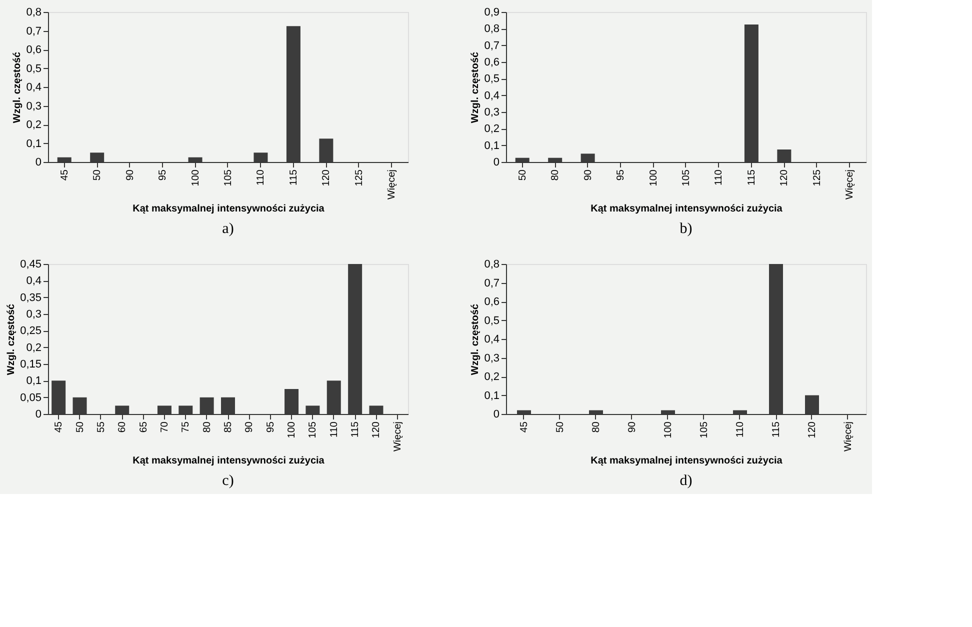 The width and height of the screenshot is (972, 627). I want to click on x-tick-label: 85, so click(228, 427).